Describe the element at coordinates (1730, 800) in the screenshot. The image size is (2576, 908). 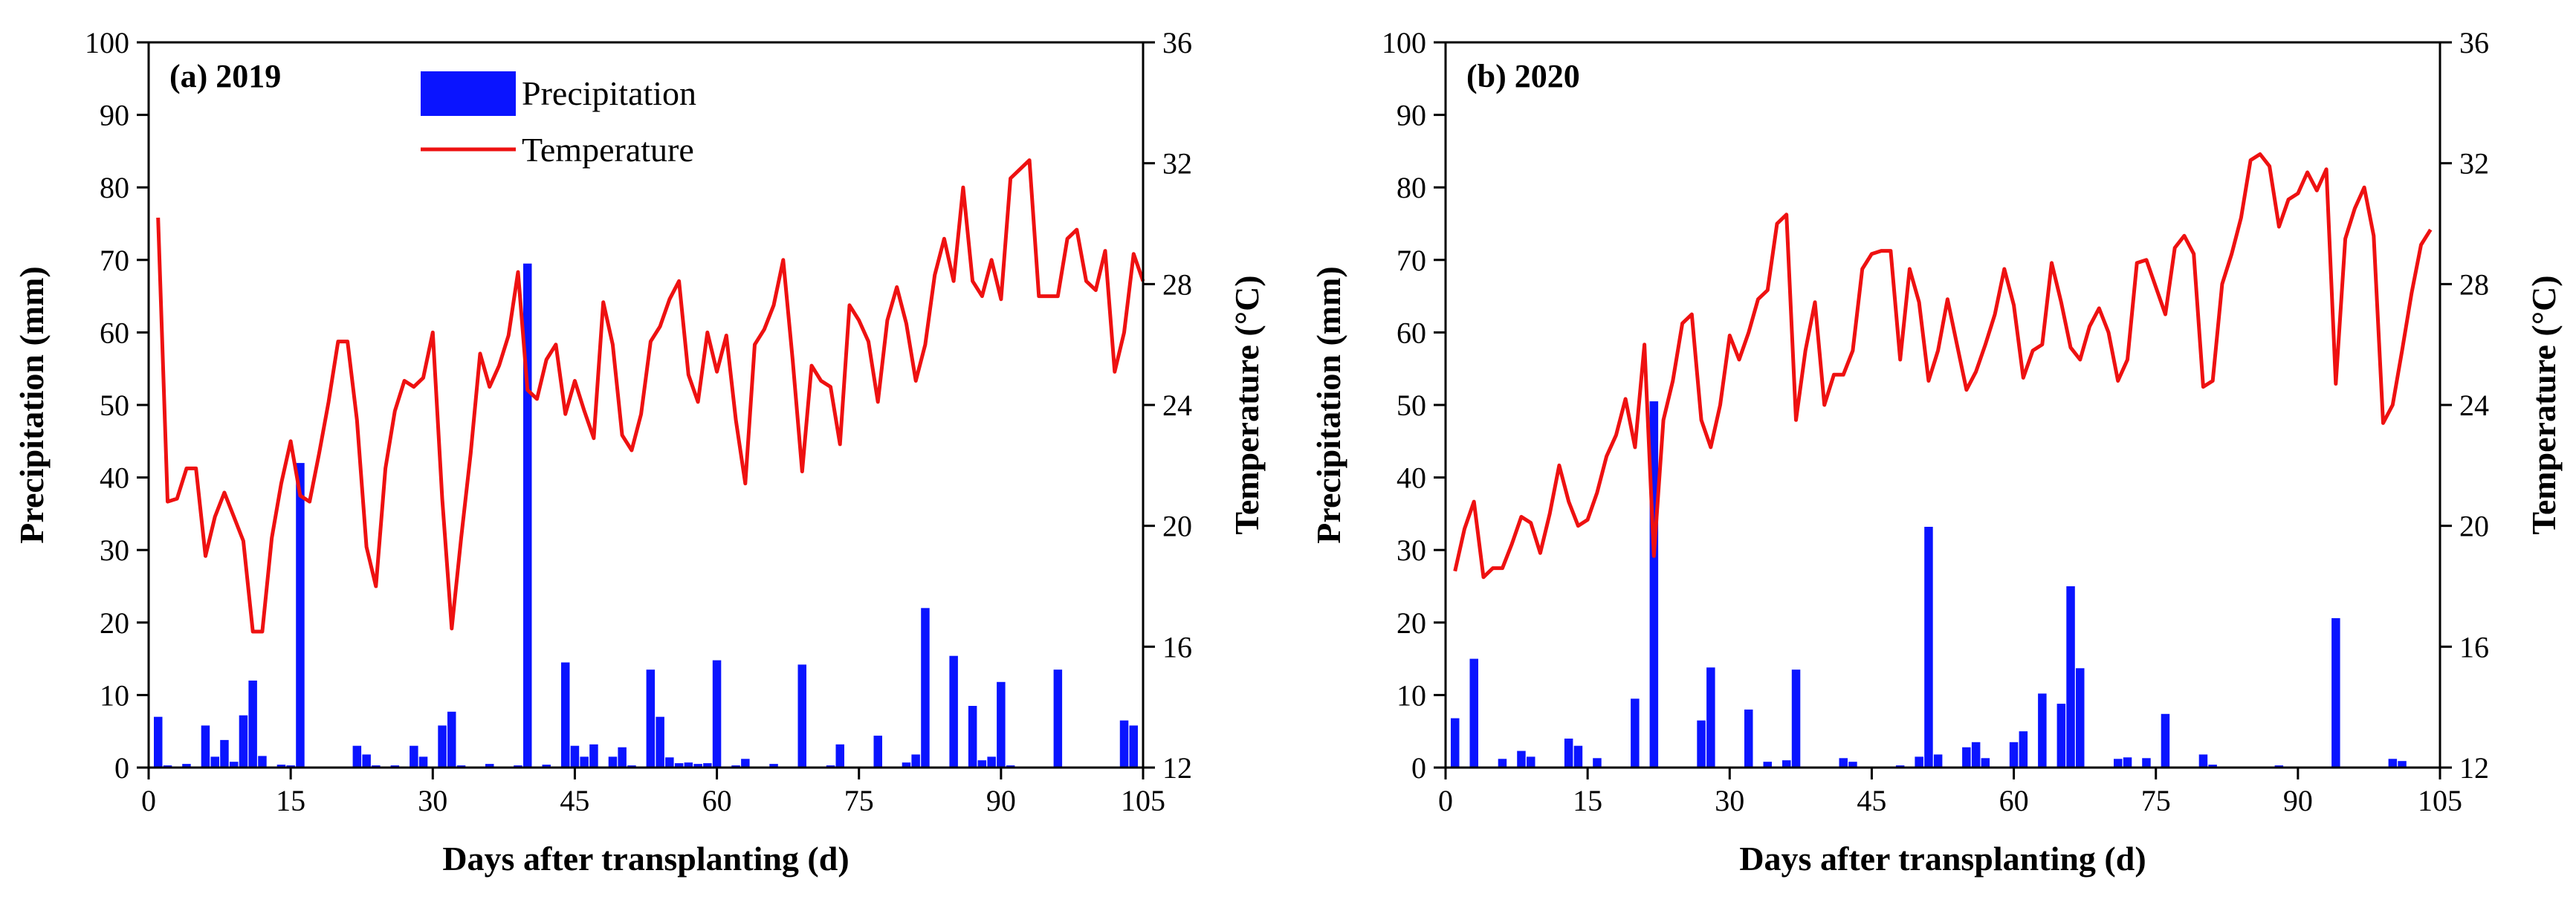
I see `x-tick-label-b-30: 30` at that location.